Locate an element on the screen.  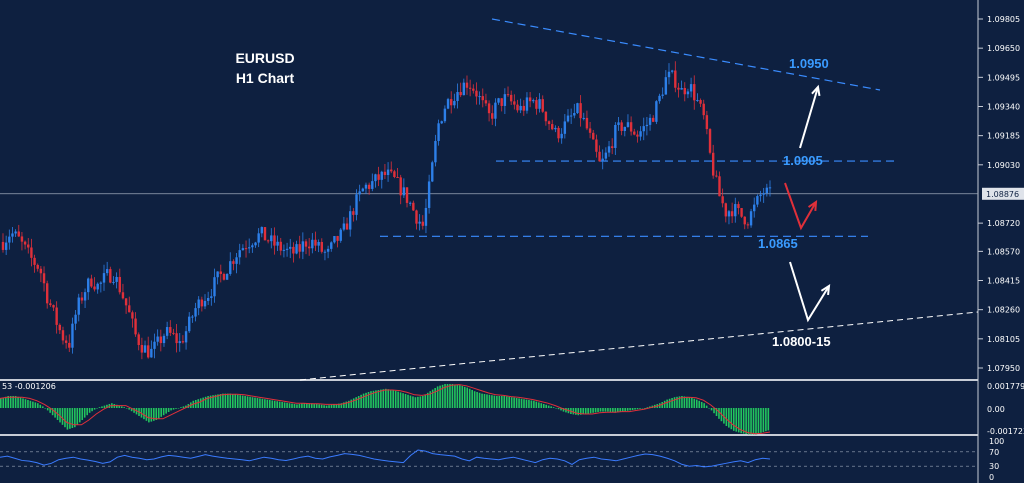
chart-subtitle: H1 Chart is located at coordinates (265, 78).